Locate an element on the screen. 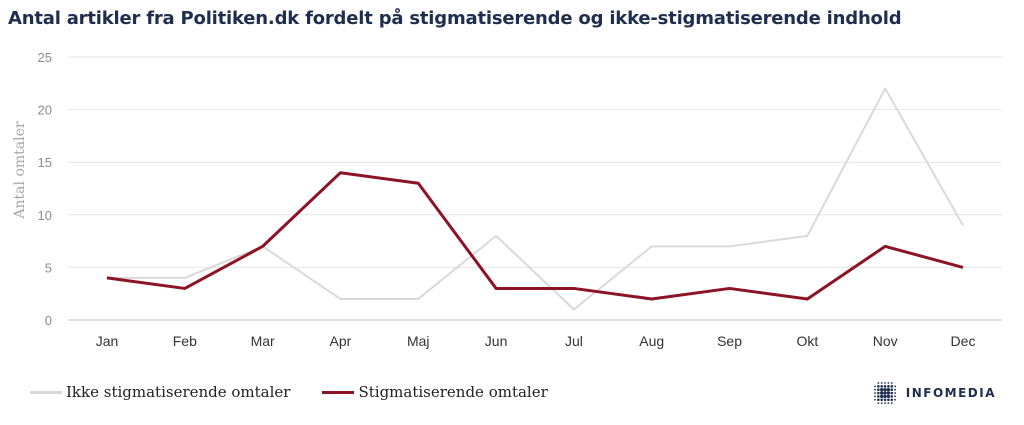 Image resolution: width=1024 pixels, height=425 pixels. x-tick-label: Aug is located at coordinates (651, 341).